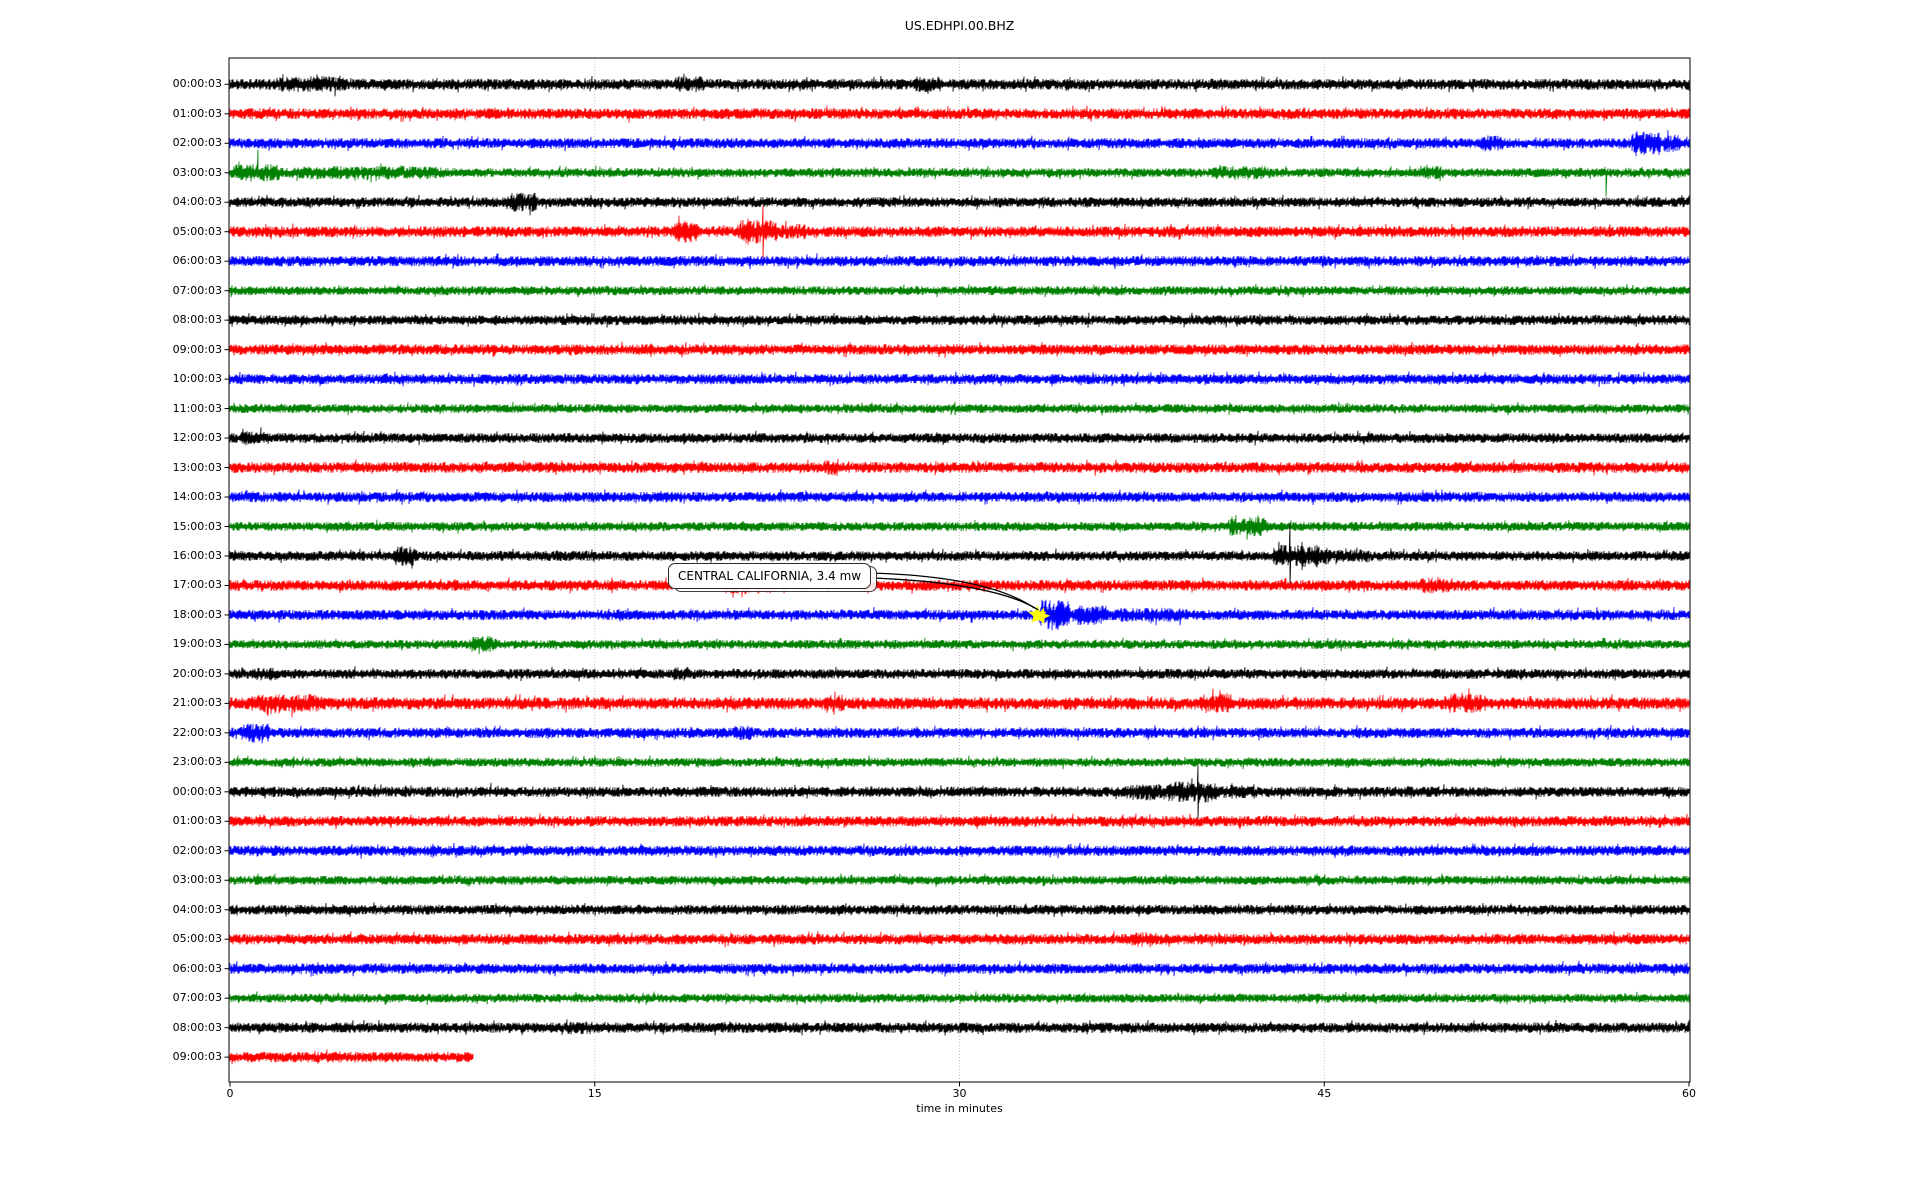 This screenshot has width=1920, height=1200. I want to click on y-tick-label: 13:00:03, so click(197, 467).